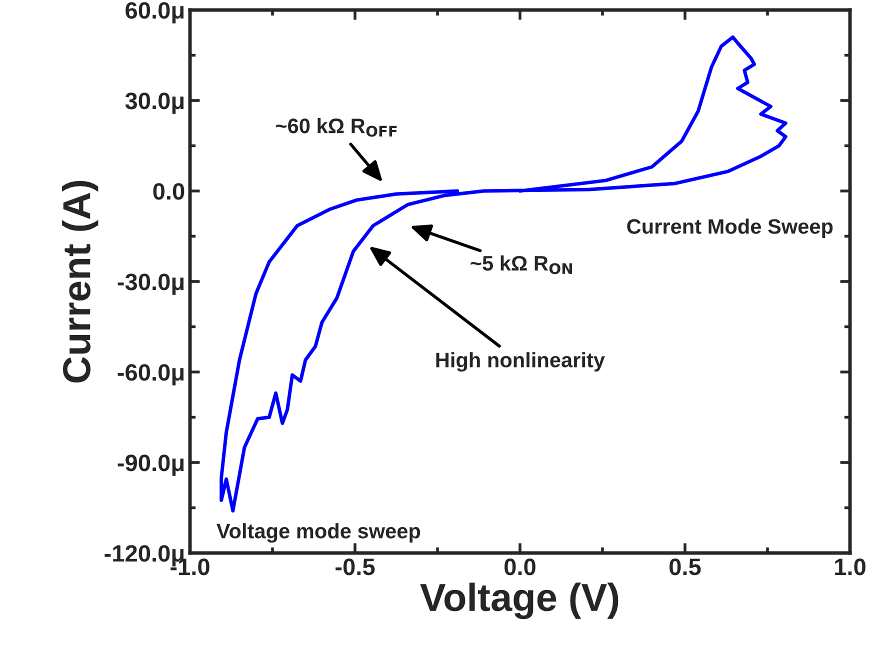 The image size is (887, 659). Describe the element at coordinates (730, 228) in the screenshot. I see `annotation: Current Mode Sweep` at that location.